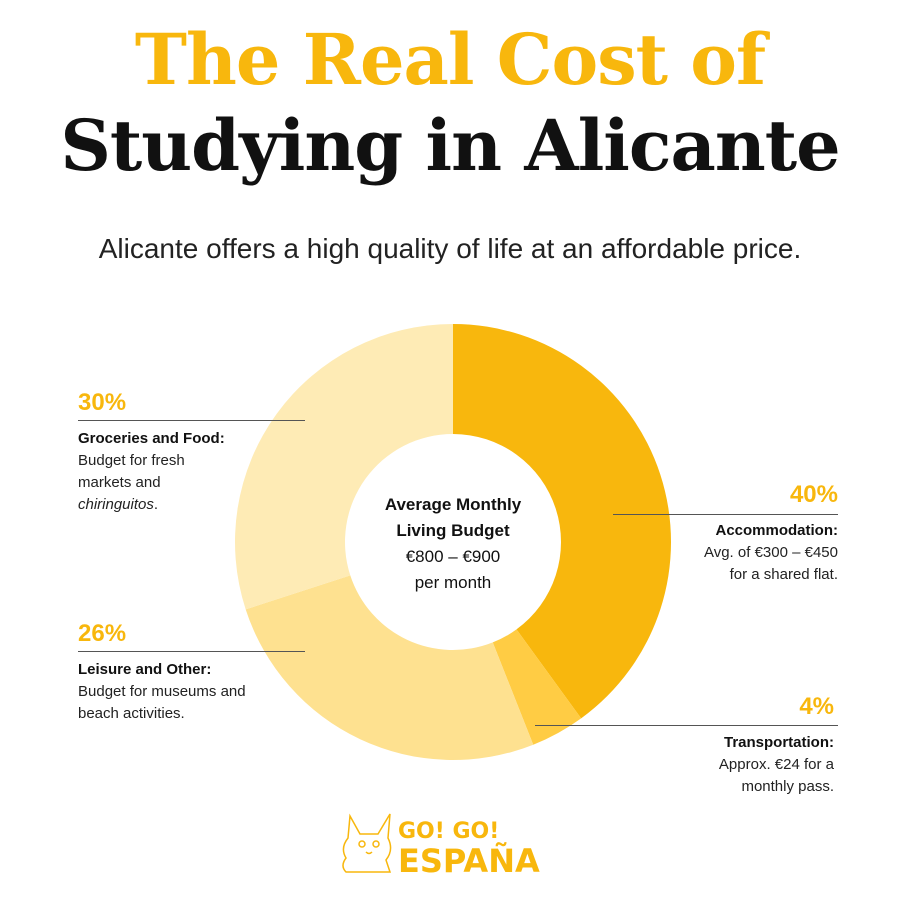  I want to click on logo-line-2: ESPAÑA, so click(469, 860).